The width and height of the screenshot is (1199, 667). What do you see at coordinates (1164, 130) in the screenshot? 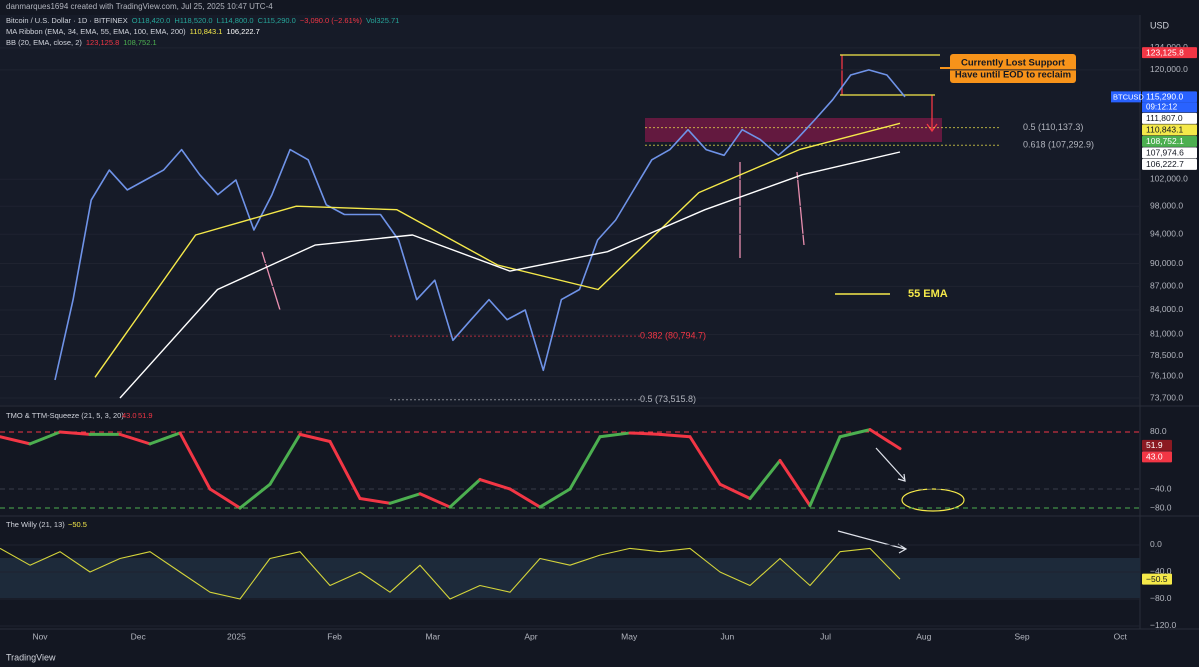
I see `price-tag-label: 110,843.1` at bounding box center [1164, 130].